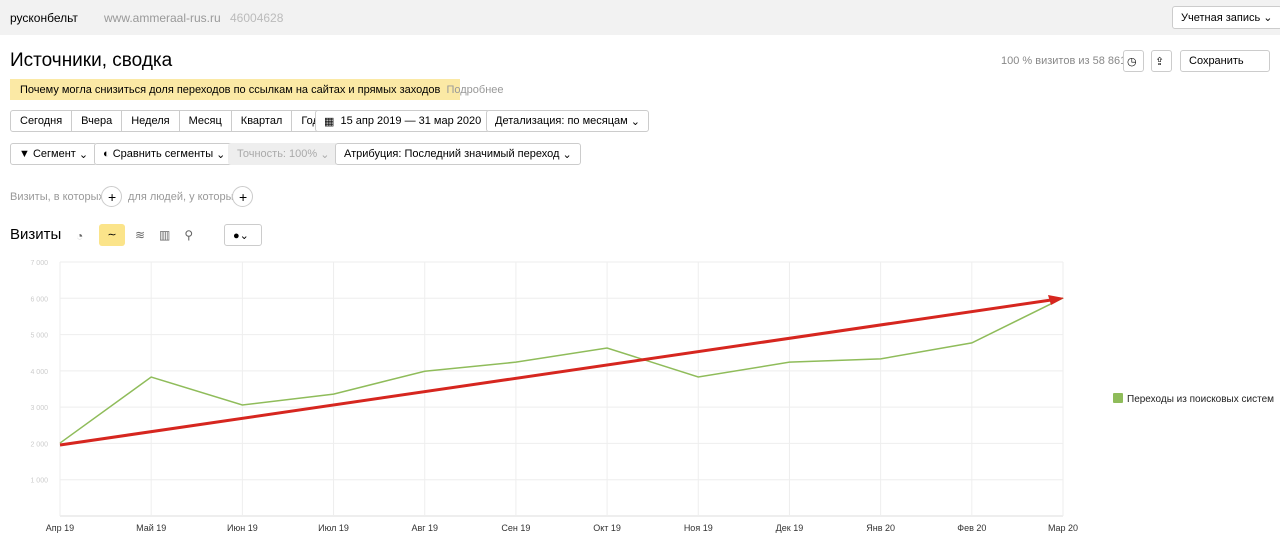  What do you see at coordinates (1200, 399) in the screenshot?
I see `legend-label: Переходы из поисковых систем` at bounding box center [1200, 399].